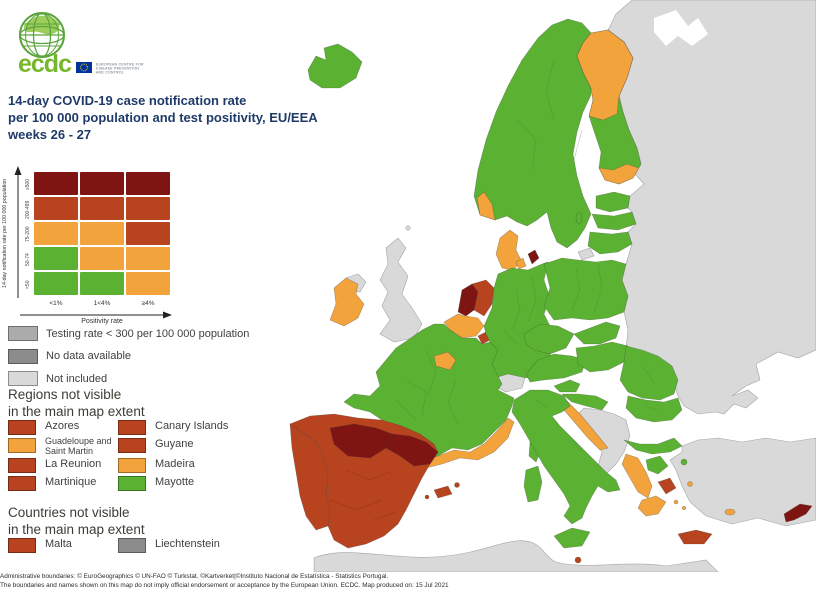 The width and height of the screenshot is (816, 597). I want to click on matrix-cell-r1-c2, so click(148, 208).